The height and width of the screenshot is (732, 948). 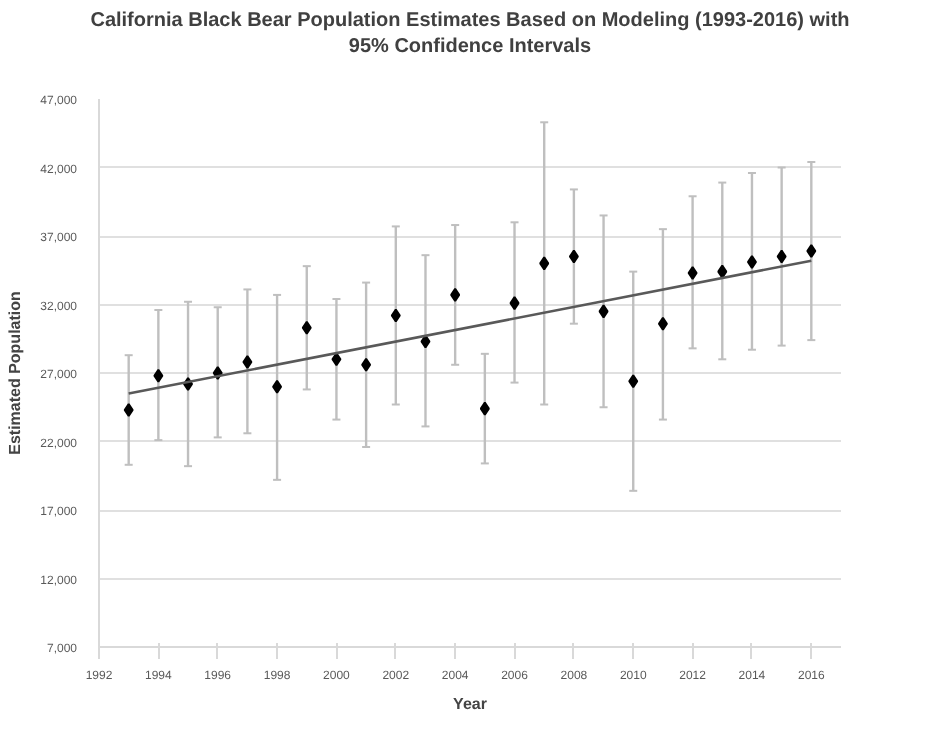 What do you see at coordinates (470, 704) in the screenshot?
I see `x-axis-title: Year` at bounding box center [470, 704].